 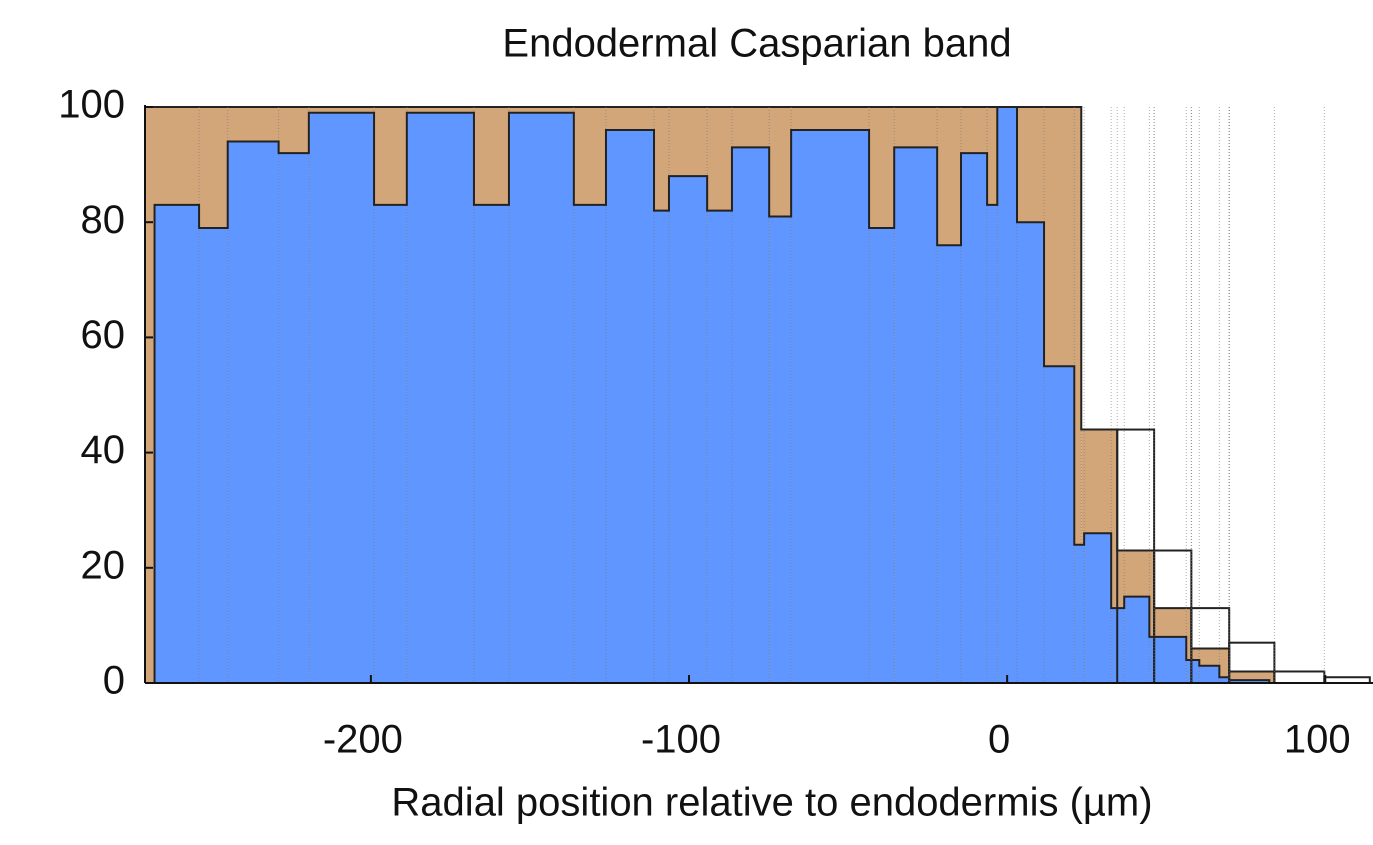 I want to click on y-tick-label: 0, so click(x=114, y=681).